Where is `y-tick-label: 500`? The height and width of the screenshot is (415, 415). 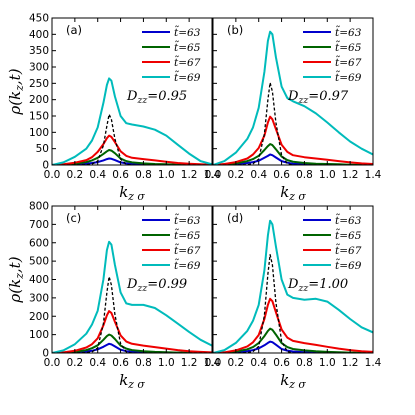 y-tick-label: 500 is located at coordinates (39, 262).